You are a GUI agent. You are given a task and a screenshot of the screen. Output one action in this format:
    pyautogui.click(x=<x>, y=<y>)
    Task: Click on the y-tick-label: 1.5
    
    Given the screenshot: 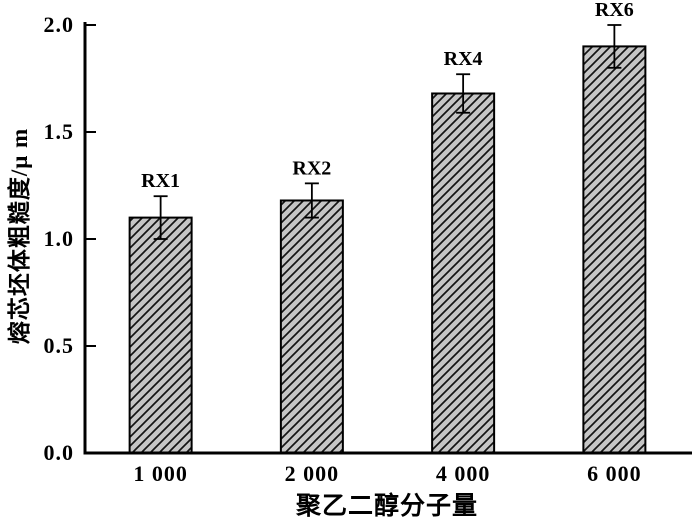 What is the action you would take?
    pyautogui.click(x=59, y=131)
    